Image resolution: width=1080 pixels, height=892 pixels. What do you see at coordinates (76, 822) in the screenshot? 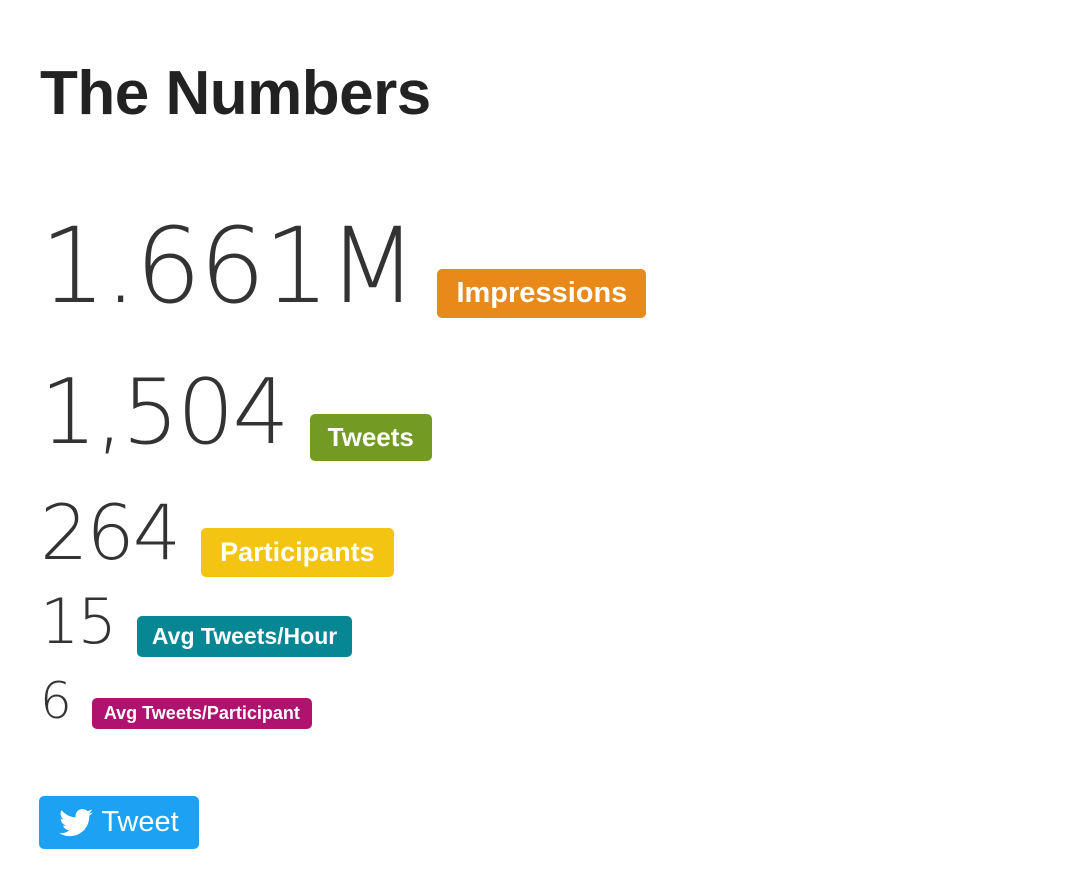
I see `twitter-icon` at bounding box center [76, 822].